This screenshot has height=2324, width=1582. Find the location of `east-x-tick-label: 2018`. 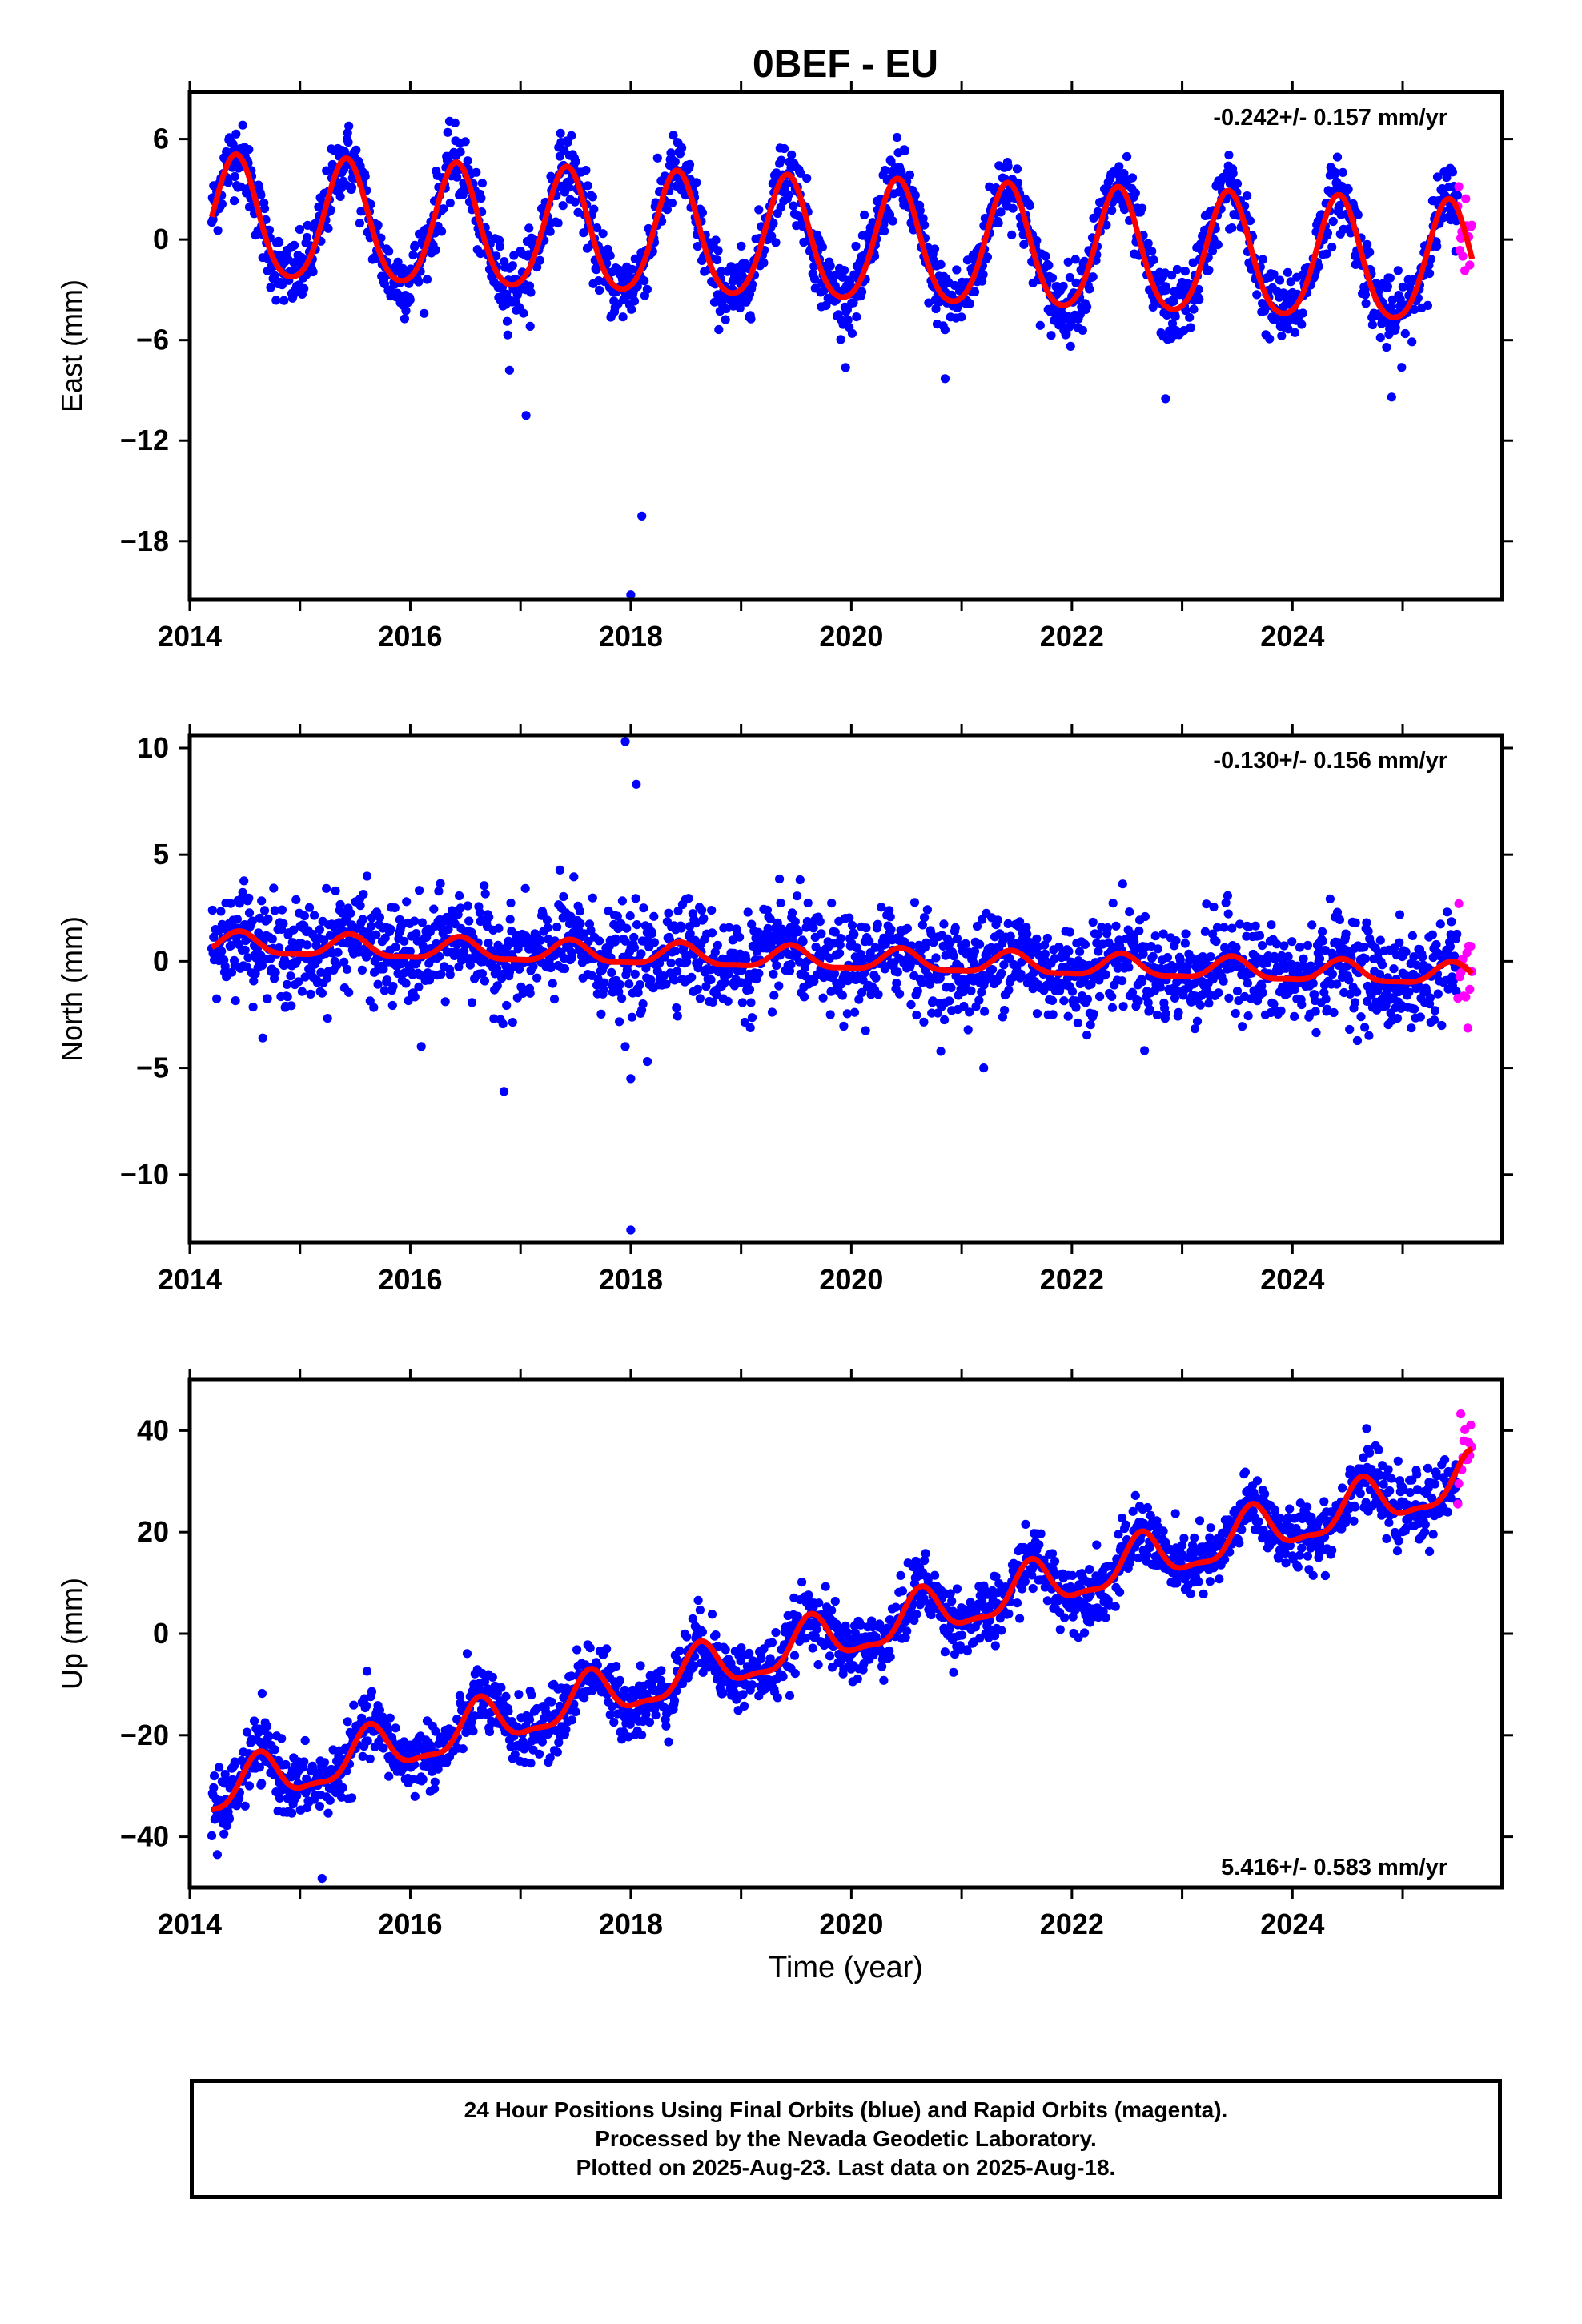

east-x-tick-label: 2018 is located at coordinates (631, 636).